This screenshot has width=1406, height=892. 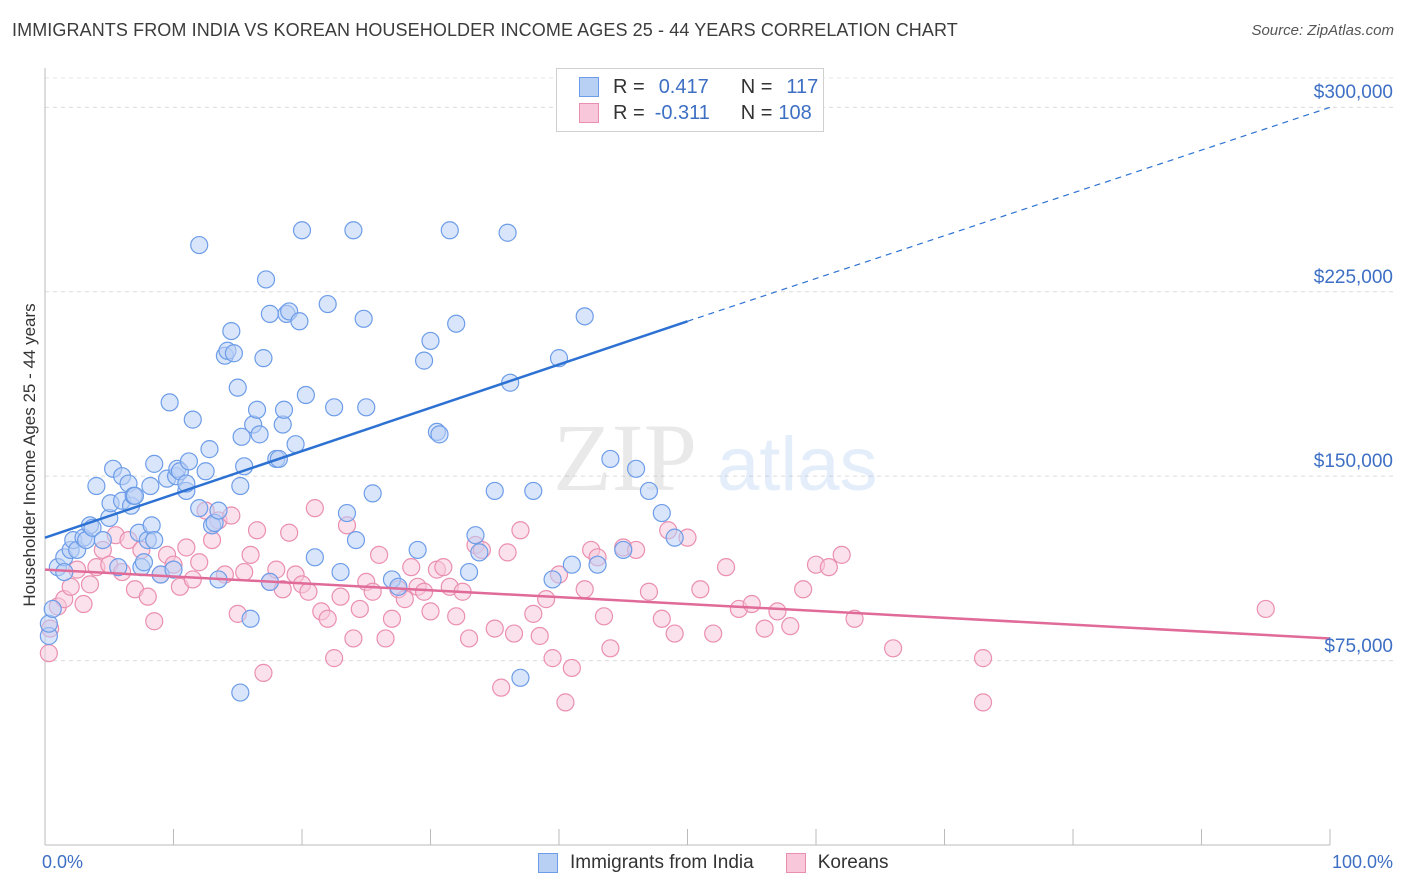 I want to click on legend-row-korea: R = -0.311 N = 108, so click(x=695, y=113).